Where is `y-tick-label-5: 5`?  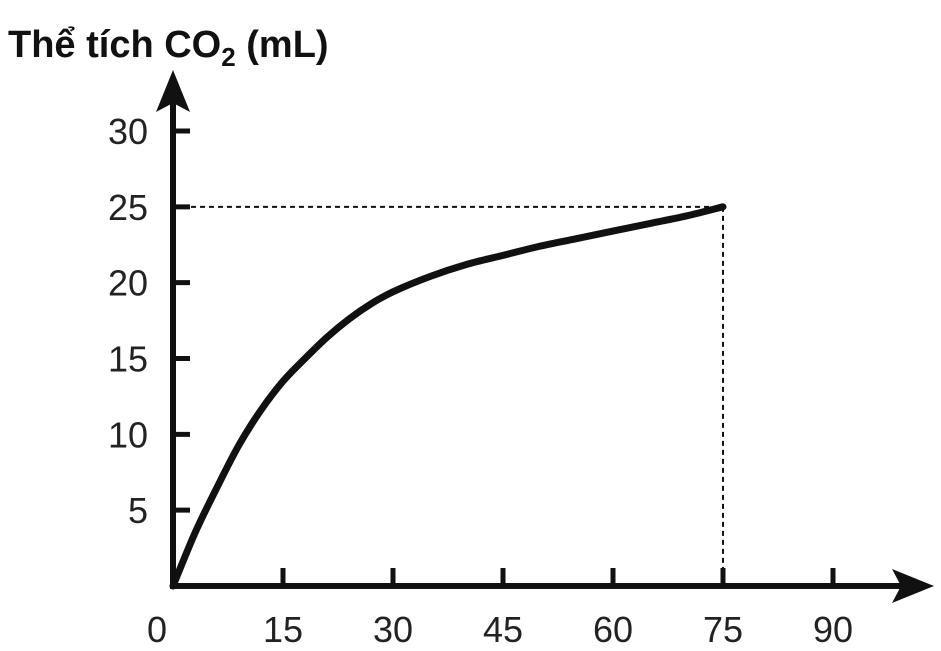
y-tick-label-5: 5 is located at coordinates (138, 510).